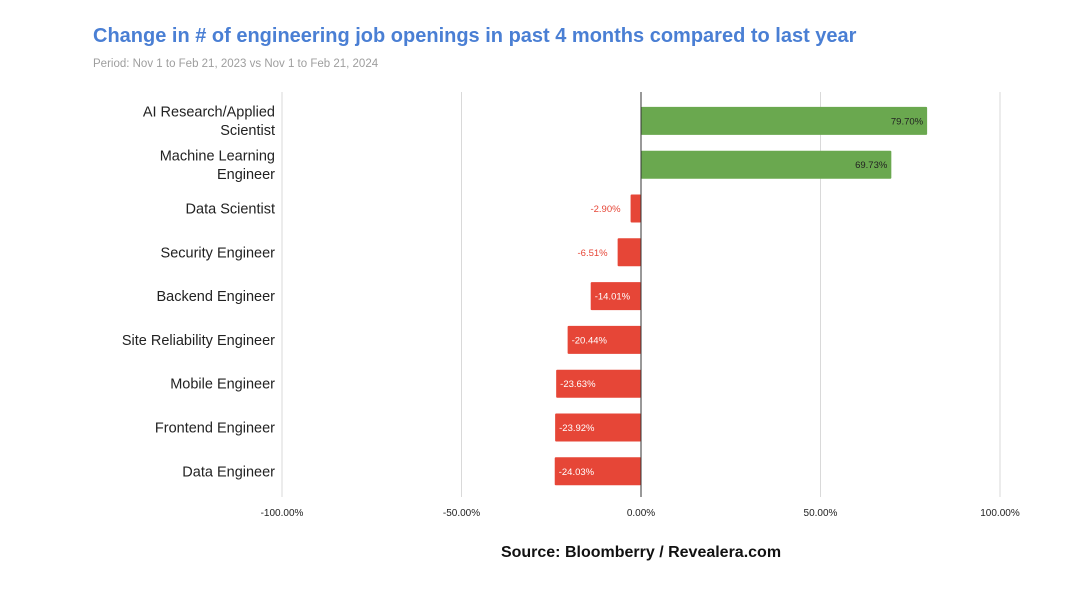 Image resolution: width=1080 pixels, height=592 pixels. I want to click on bar-value-label: -20.44%, so click(590, 340).